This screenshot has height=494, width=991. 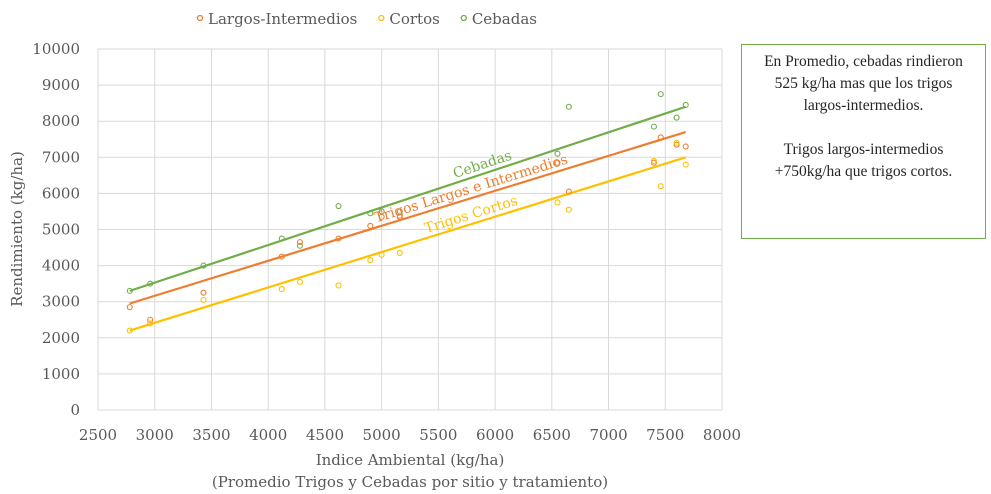 I want to click on x-tick-label: 7500, so click(x=665, y=435).